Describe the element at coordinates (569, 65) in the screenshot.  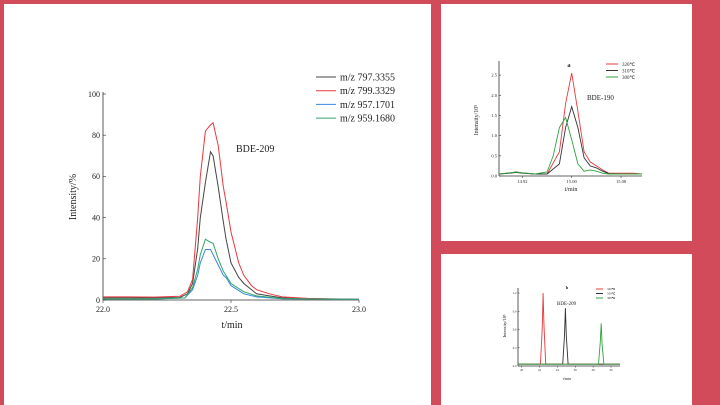
I see `chart-title: a` at that location.